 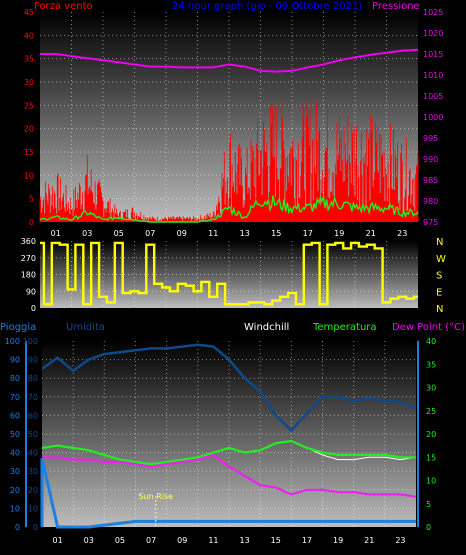 What do you see at coordinates (431, 434) in the screenshot?
I see `temperature-tick-label: 20` at bounding box center [431, 434].